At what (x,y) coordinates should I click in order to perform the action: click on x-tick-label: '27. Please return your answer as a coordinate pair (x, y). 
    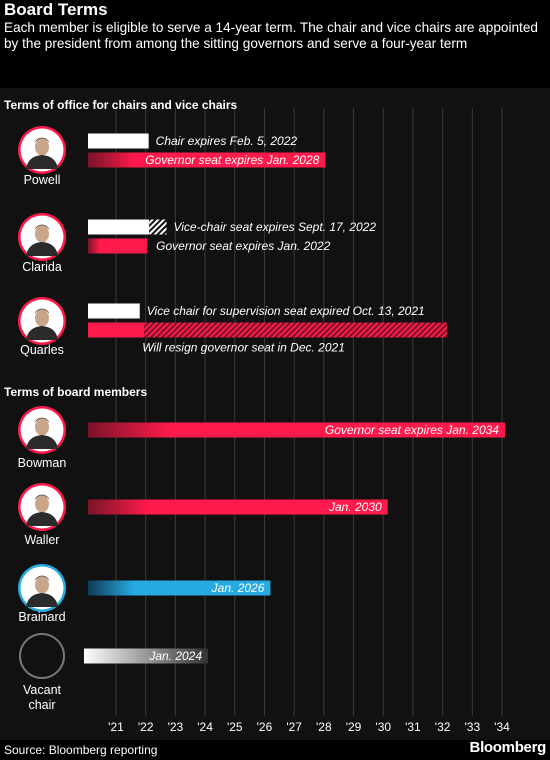
    Looking at the image, I should click on (294, 727).